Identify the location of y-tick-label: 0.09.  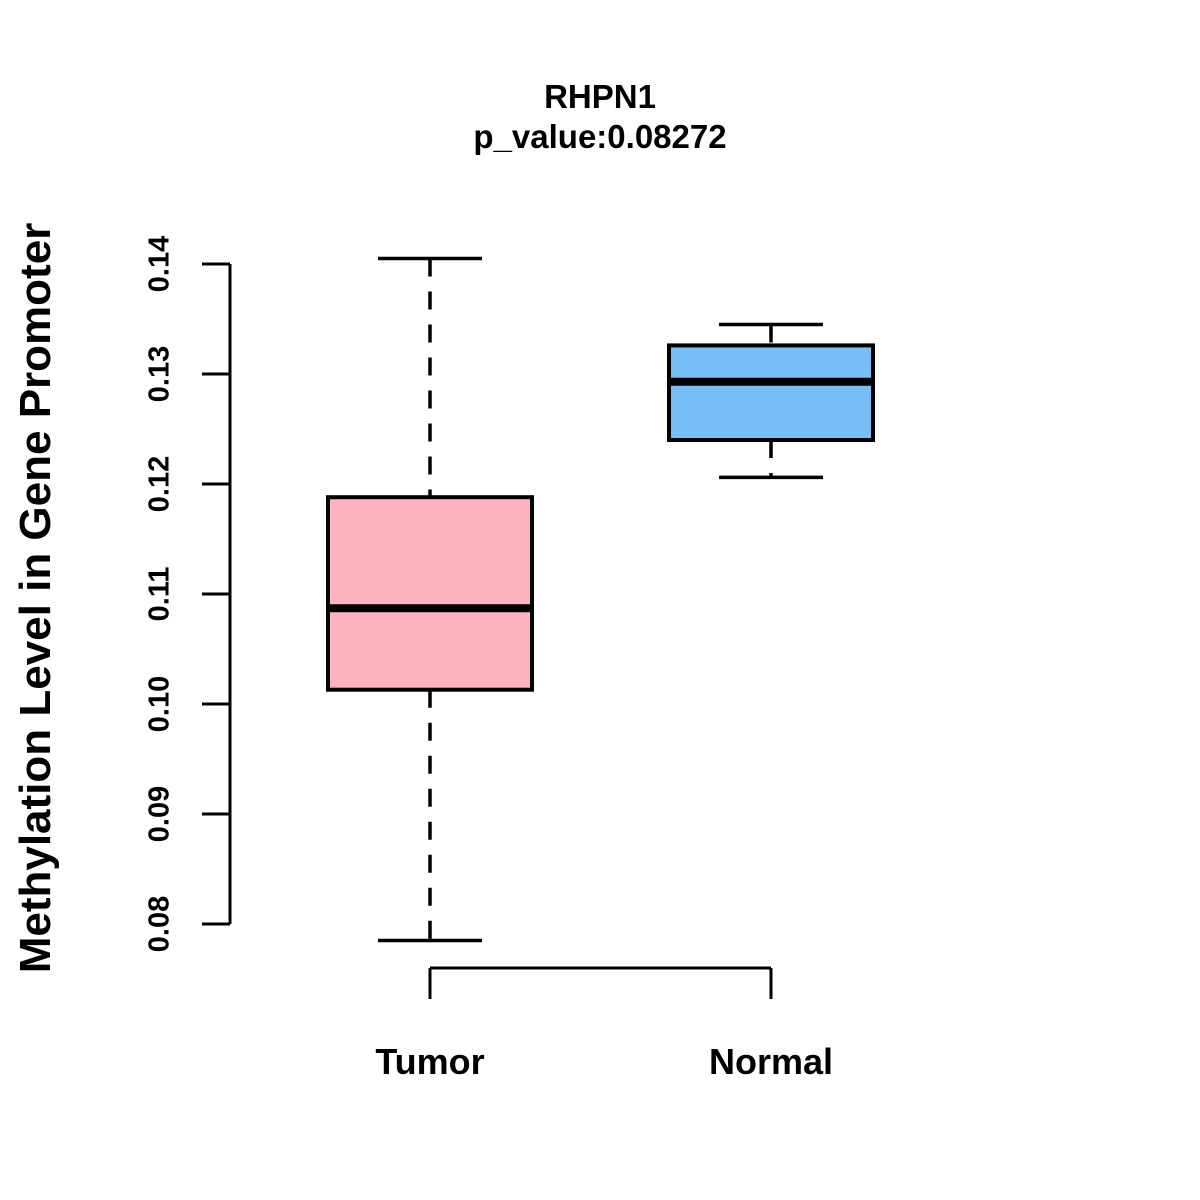
(159, 814).